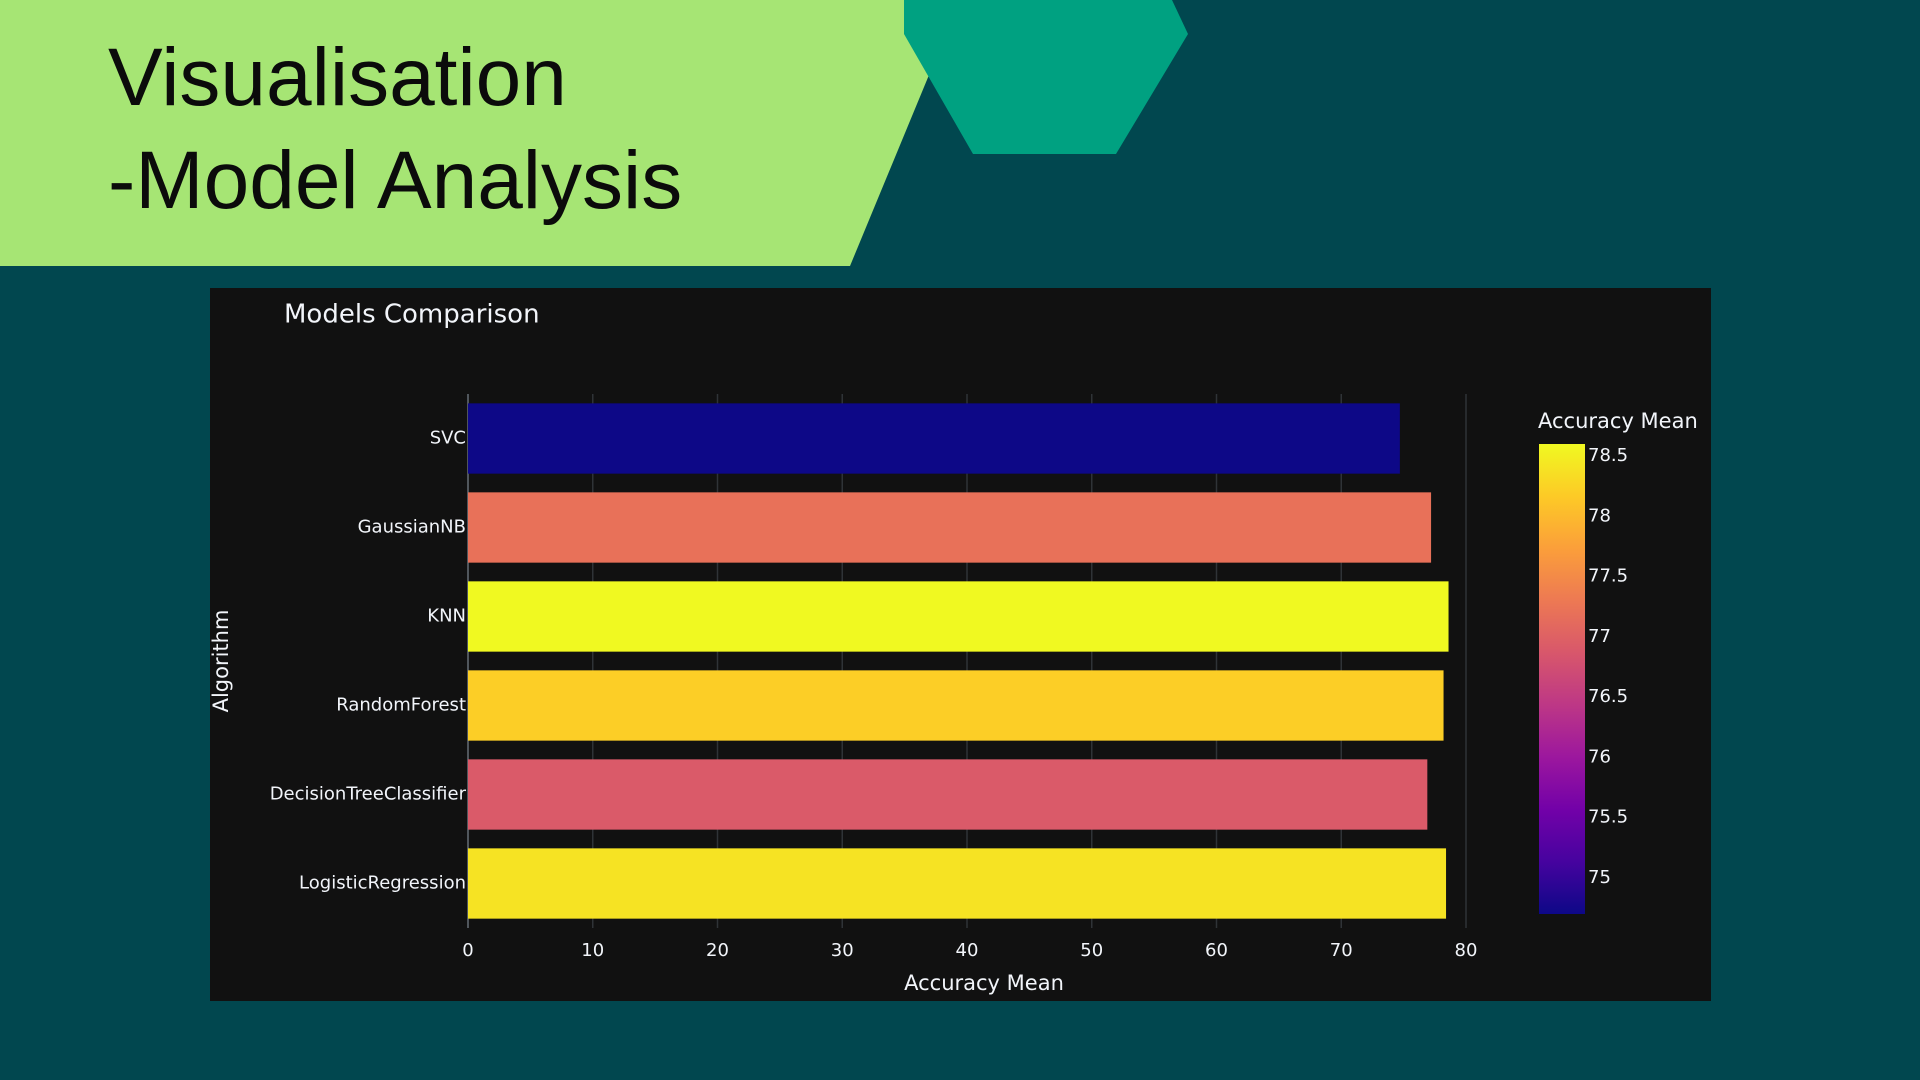 The width and height of the screenshot is (1920, 1080). What do you see at coordinates (412, 315) in the screenshot?
I see `chart-title: Models Comparison` at bounding box center [412, 315].